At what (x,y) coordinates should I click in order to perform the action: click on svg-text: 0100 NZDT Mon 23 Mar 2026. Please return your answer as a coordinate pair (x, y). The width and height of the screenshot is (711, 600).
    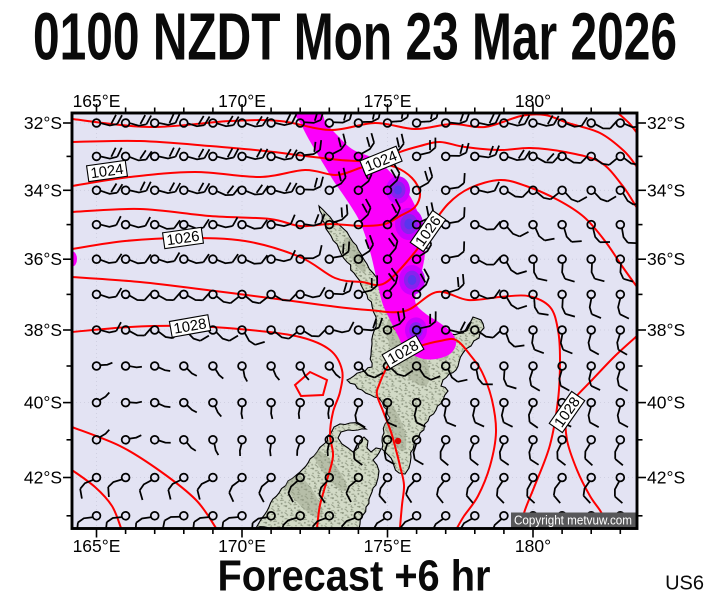
    Looking at the image, I should click on (355, 37).